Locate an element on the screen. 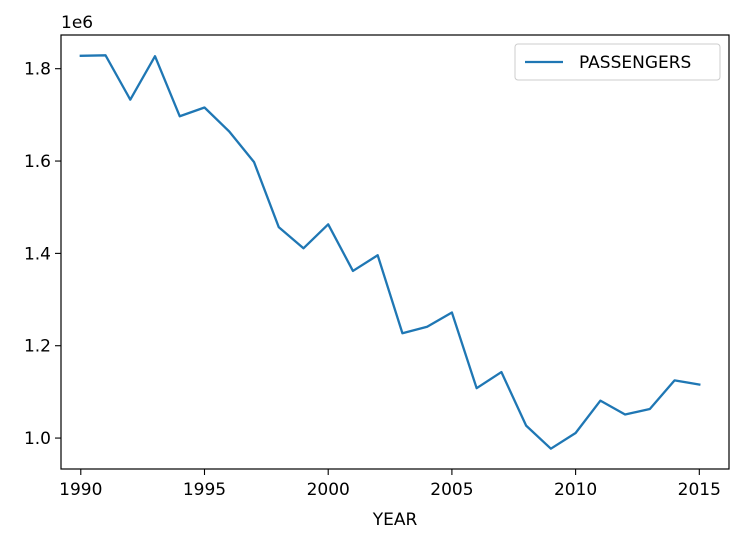  y-axis-ticks: 1.0 1.2 1.4 1.6 1.8 is located at coordinates (42, 254).